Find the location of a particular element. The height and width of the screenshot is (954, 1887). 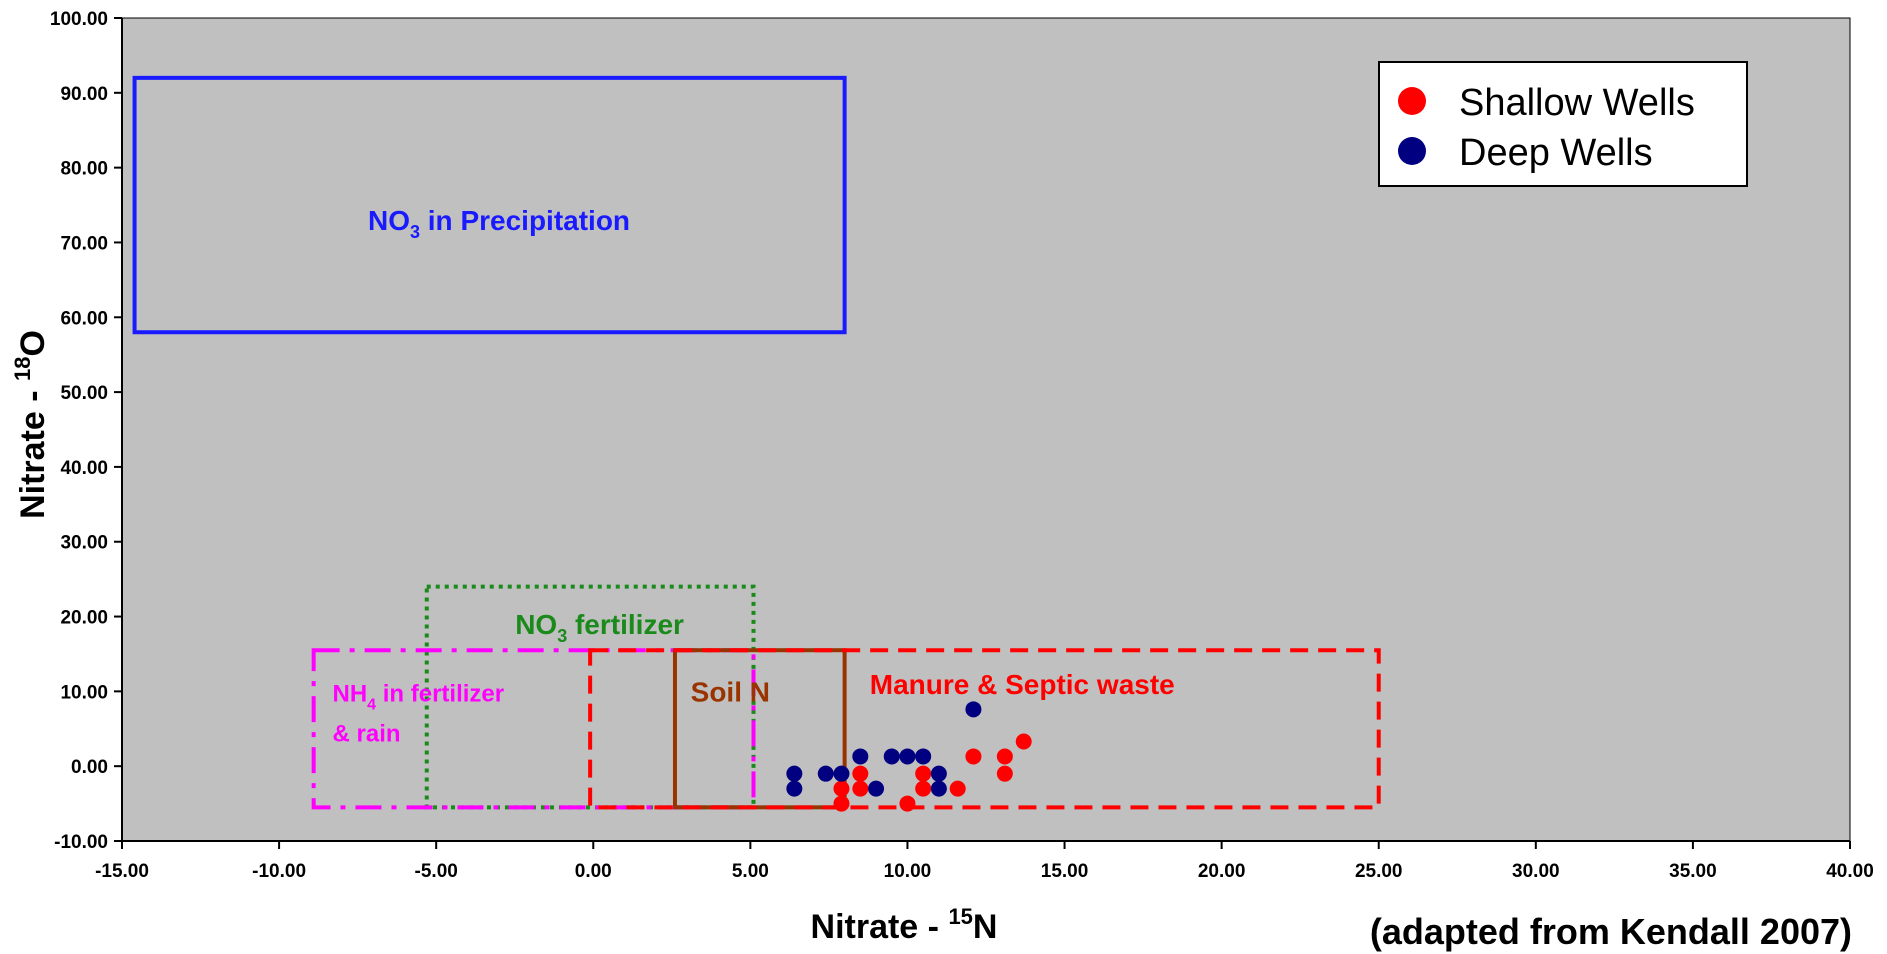

legend-marker-deep-wells is located at coordinates (1412, 151).